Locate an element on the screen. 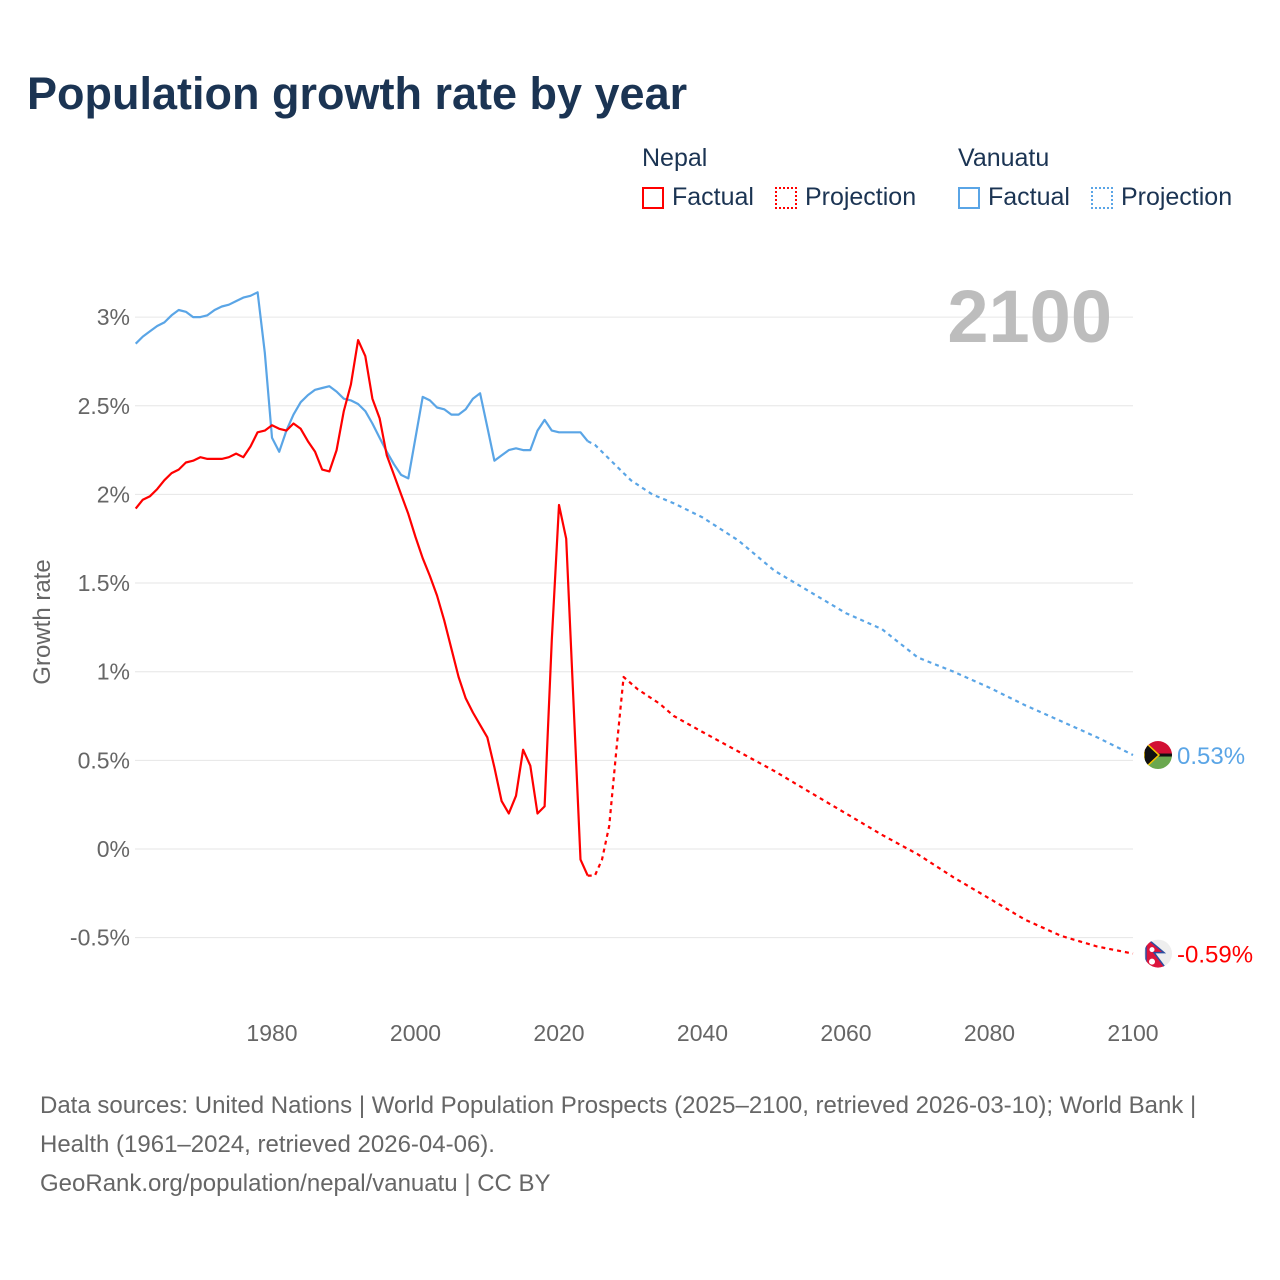 The height and width of the screenshot is (1280, 1280). legend-vanuatu-factual: Factual is located at coordinates (1014, 197).